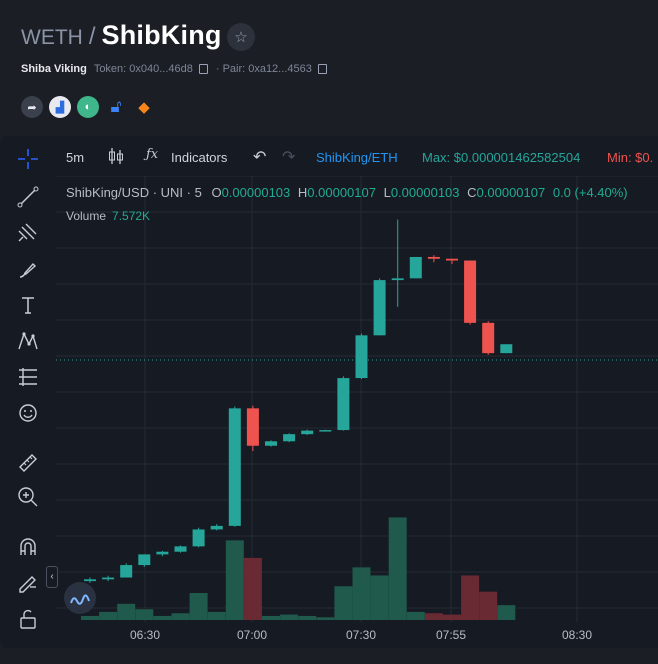 This screenshot has width=658, height=664. What do you see at coordinates (28, 547) in the screenshot?
I see `magnet-icon` at bounding box center [28, 547].